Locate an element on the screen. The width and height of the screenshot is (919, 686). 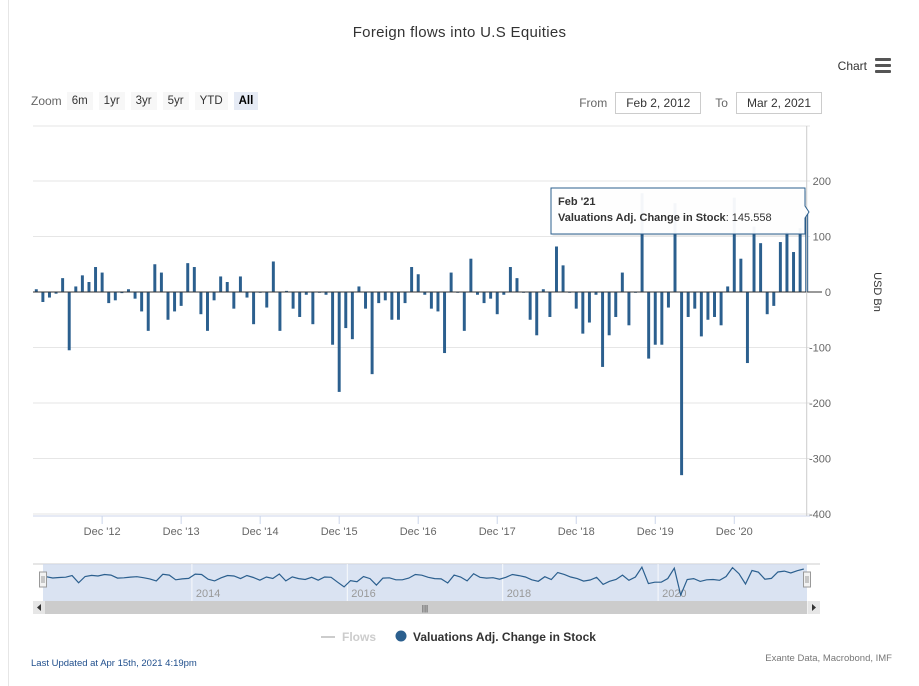
zoom-all-button: All is located at coordinates (246, 101).